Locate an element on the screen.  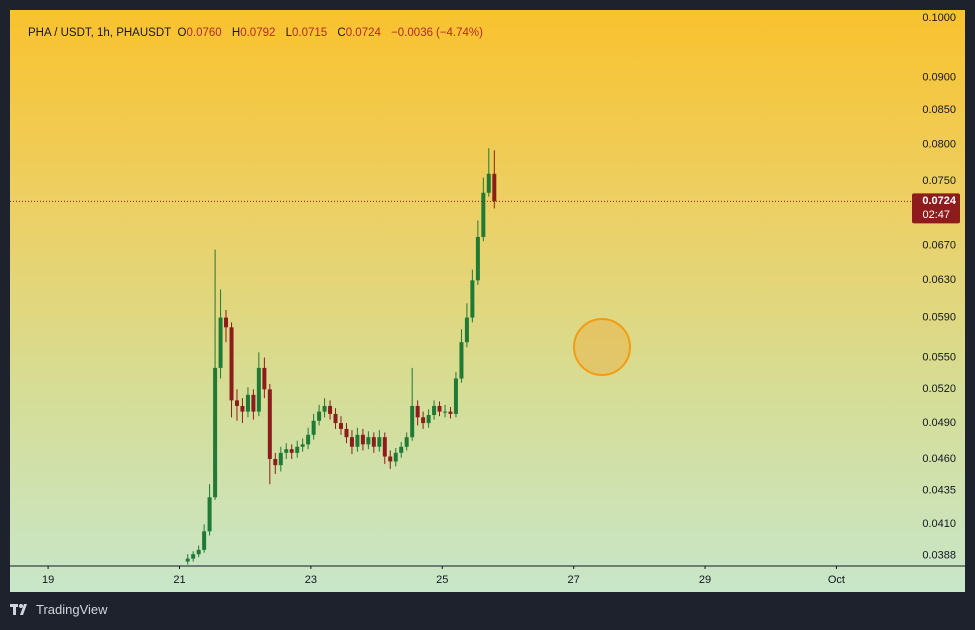
y-tick-label: 0.0590 is located at coordinates (939, 318).